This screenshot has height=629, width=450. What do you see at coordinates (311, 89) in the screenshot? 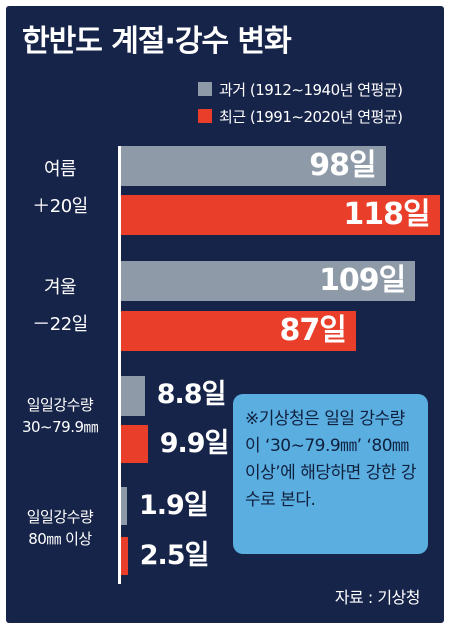
I see `legend-label-past: 과거 (1912∼1940년 연평균)` at bounding box center [311, 89].